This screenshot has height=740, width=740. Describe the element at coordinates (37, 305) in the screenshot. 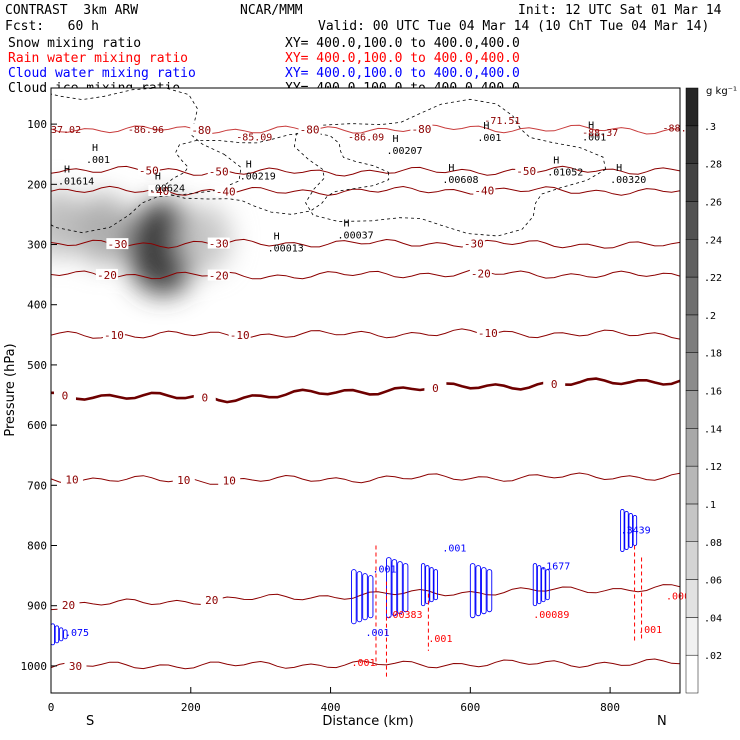

I see `y-tick-label: 400` at that location.